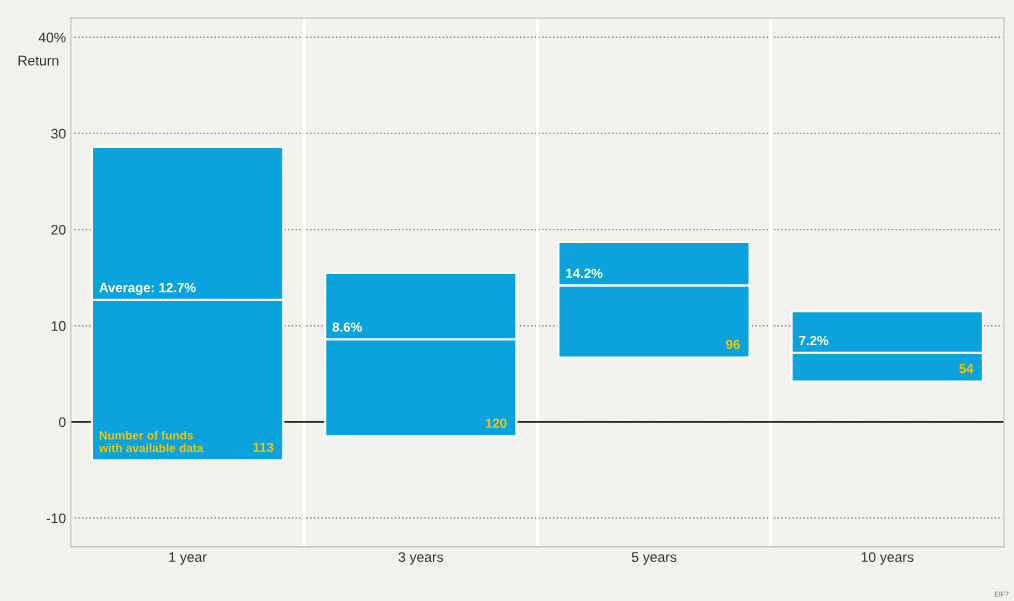 Image resolution: width=1014 pixels, height=601 pixels. What do you see at coordinates (347, 327) in the screenshot?
I see `annotation: 8.6%` at bounding box center [347, 327].